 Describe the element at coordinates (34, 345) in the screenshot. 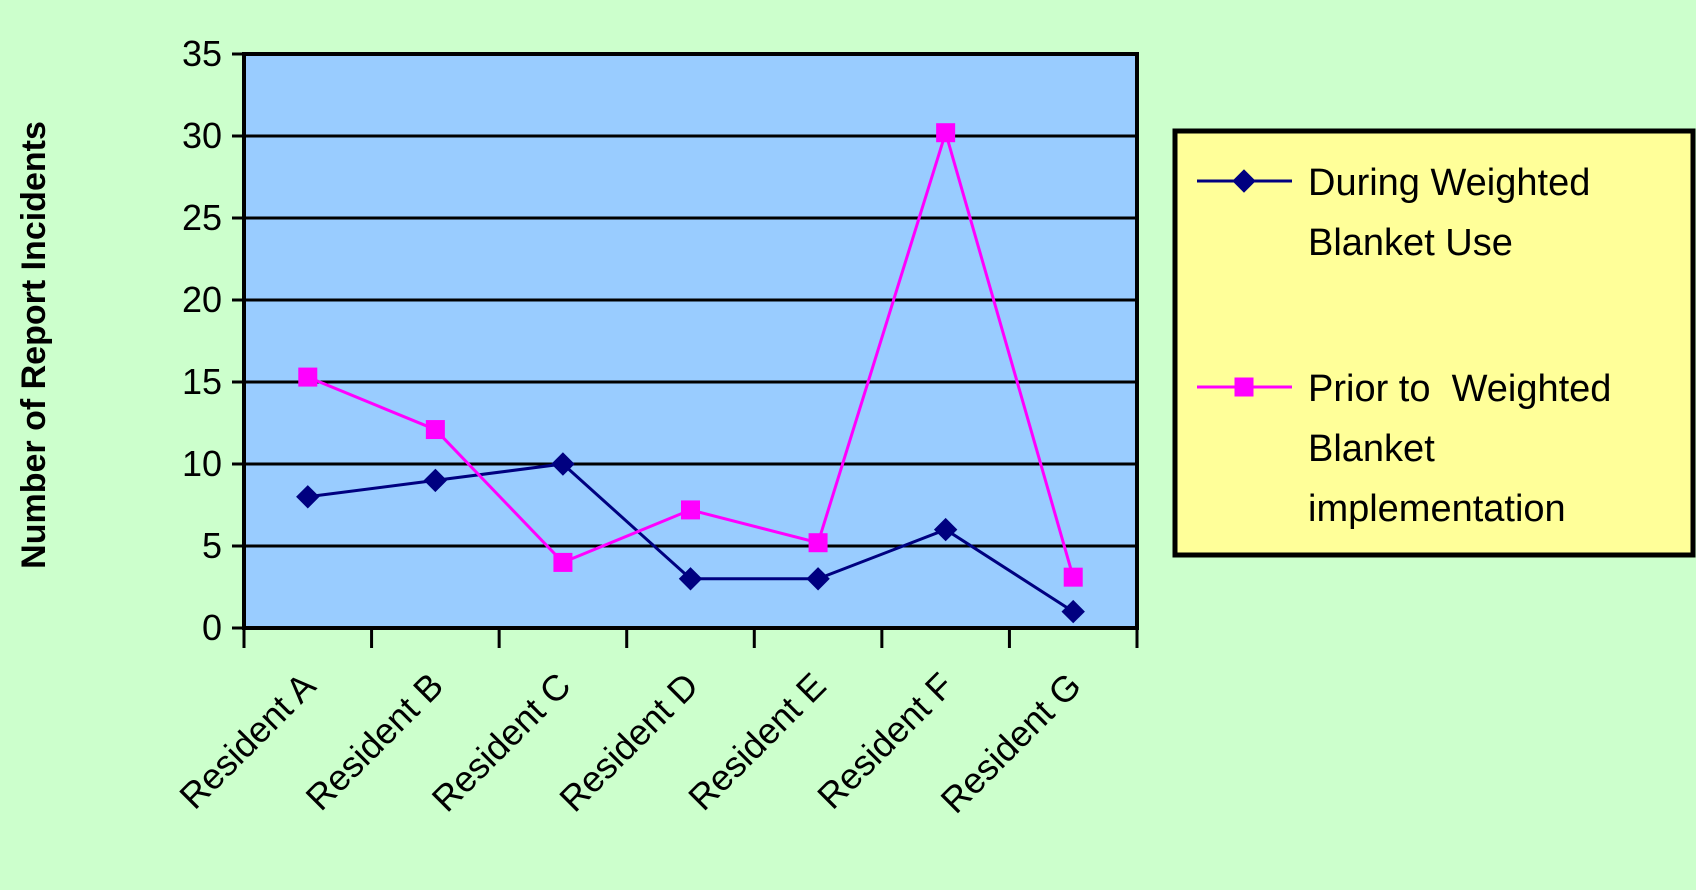

I see `y-axis-label: Number of Report Incidents` at that location.